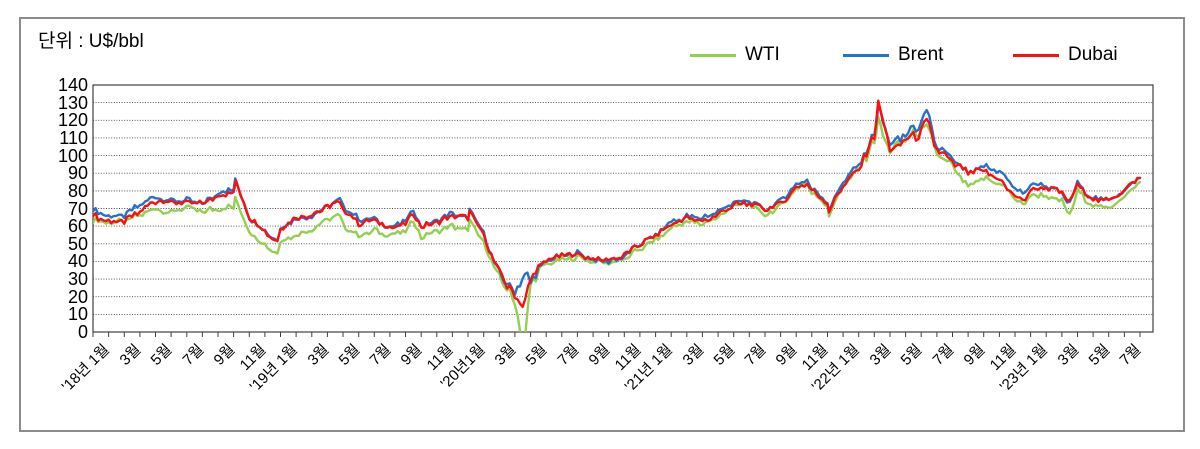 The image size is (1200, 449). I want to click on y-axis-tick-label: 10, so click(77, 314).